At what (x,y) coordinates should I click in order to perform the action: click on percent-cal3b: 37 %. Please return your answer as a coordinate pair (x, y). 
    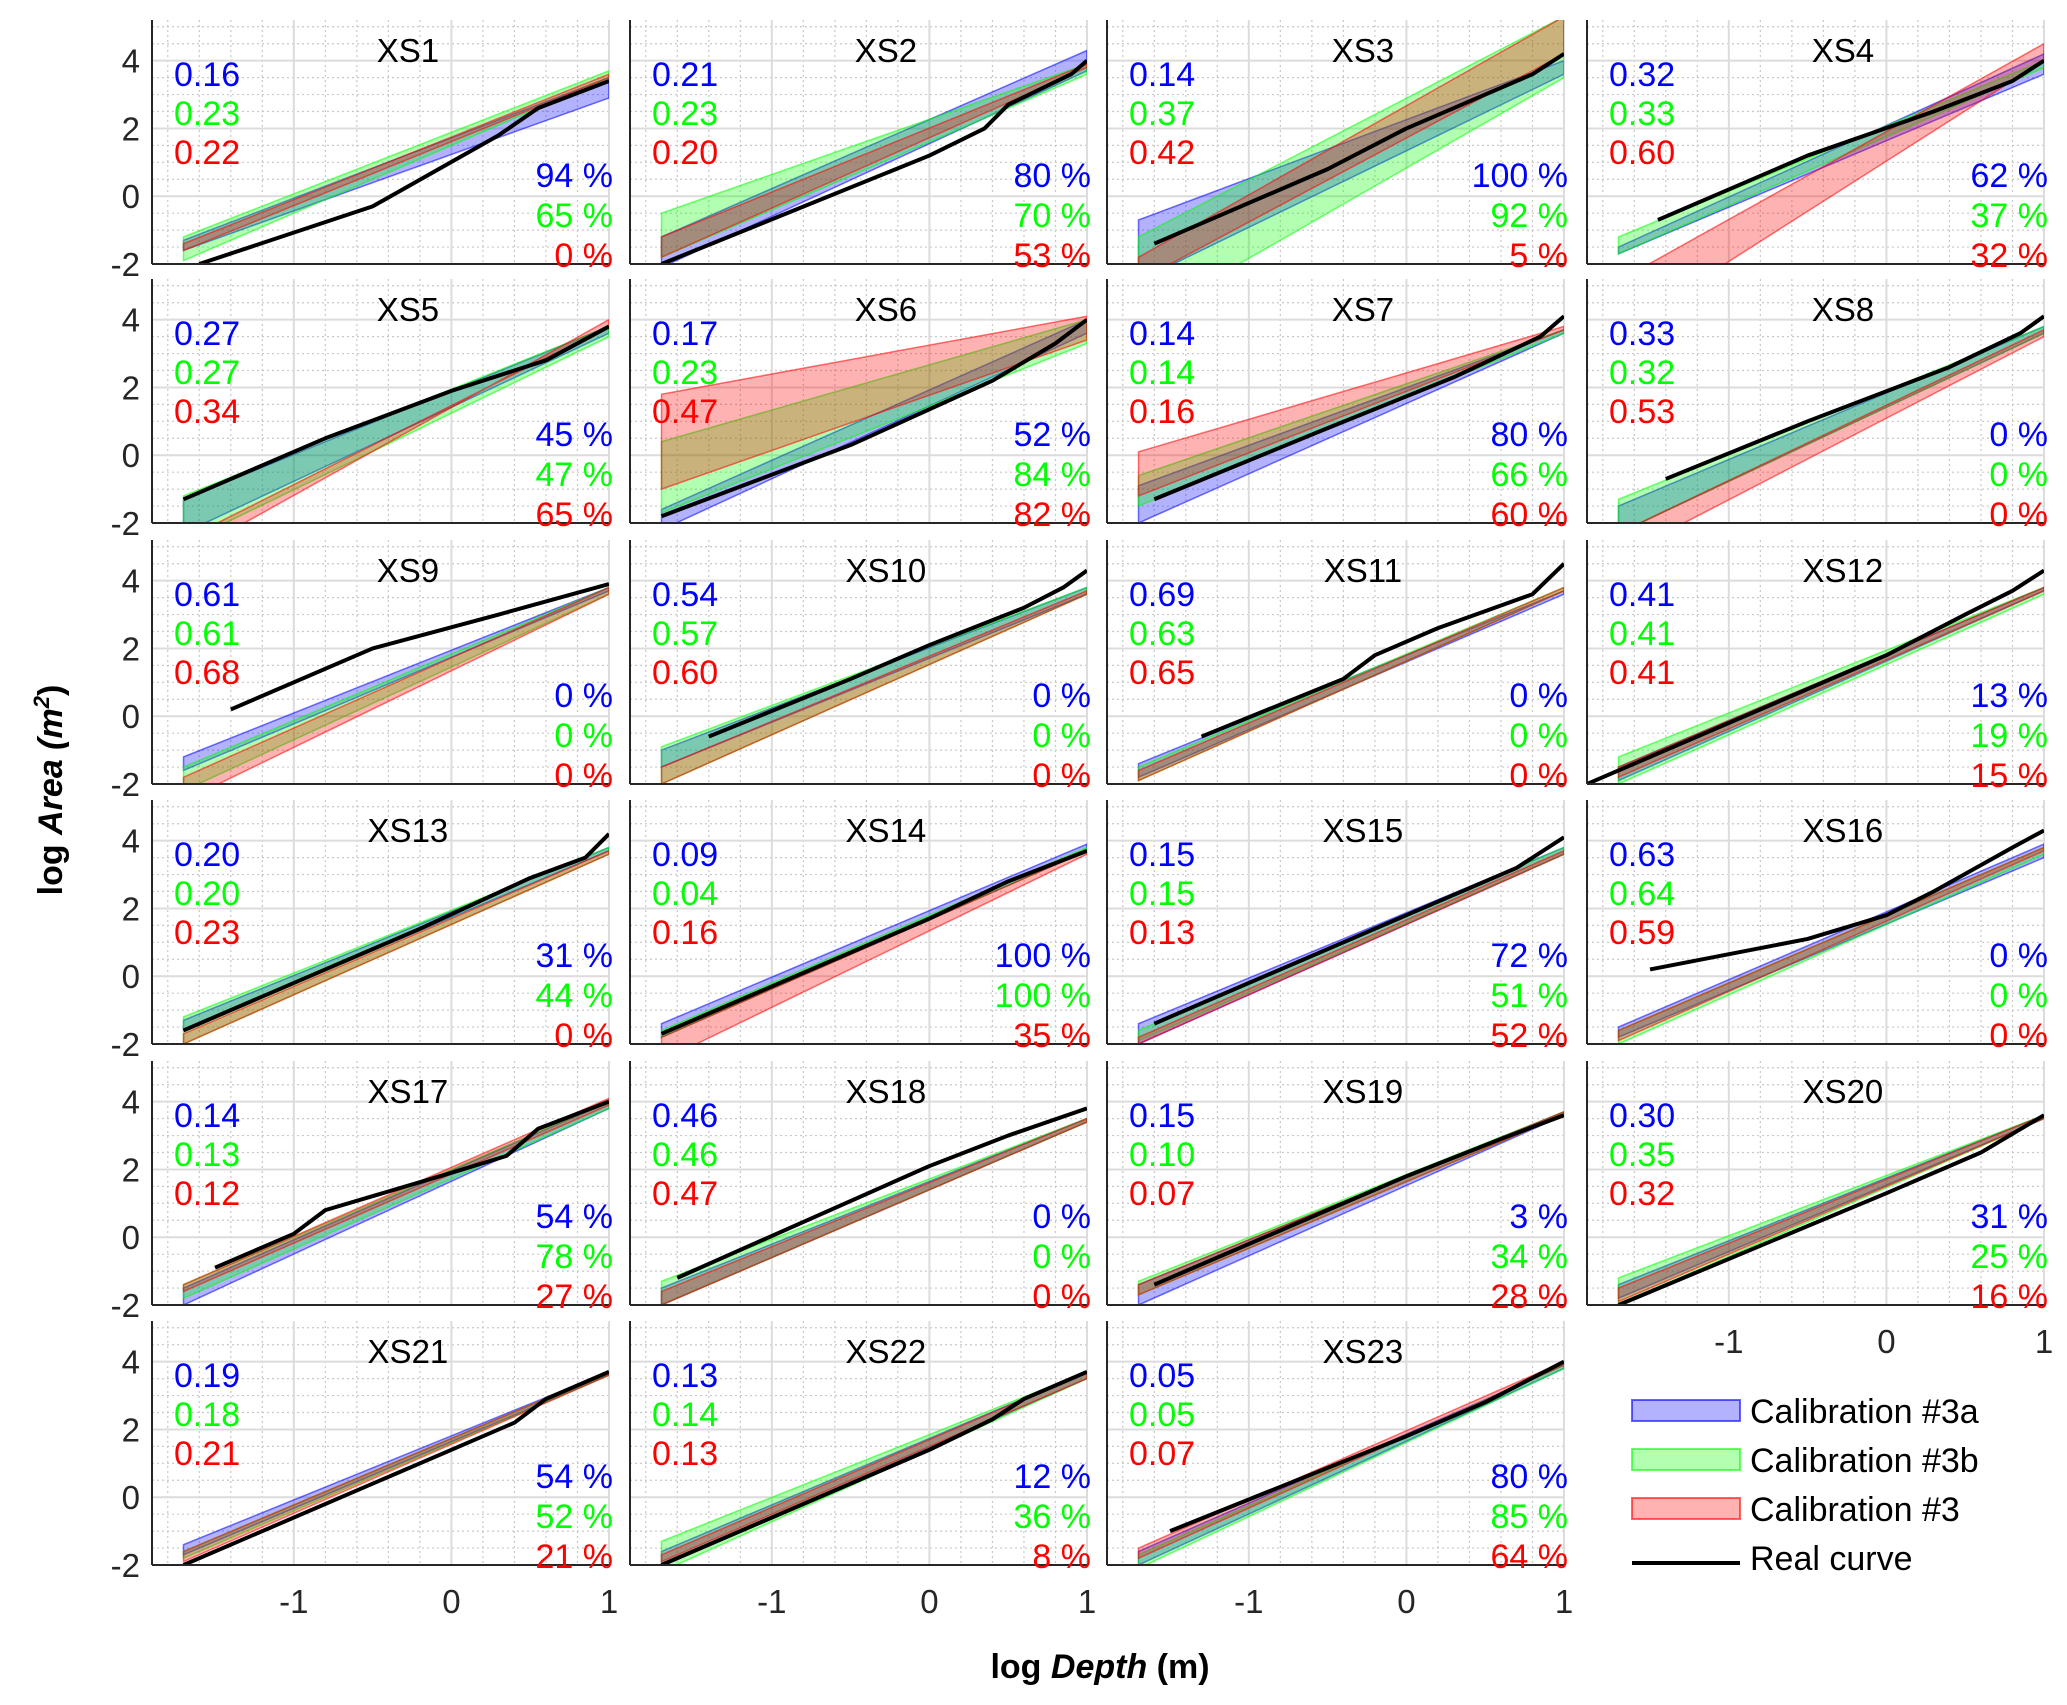
    Looking at the image, I should click on (2010, 216).